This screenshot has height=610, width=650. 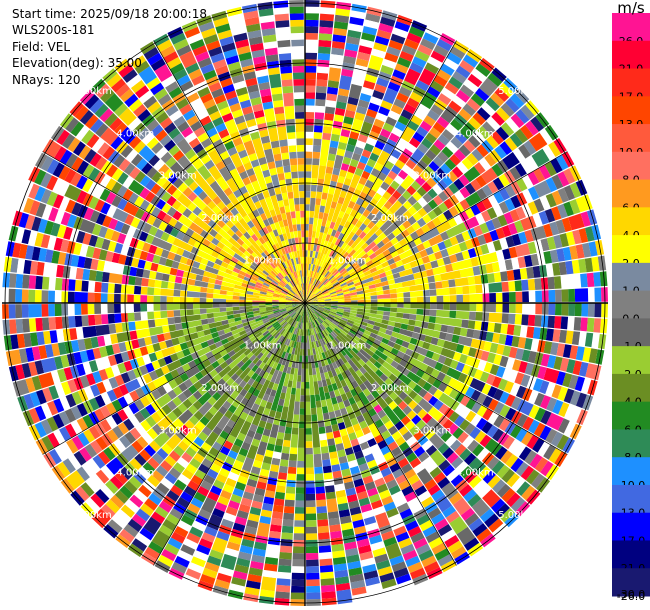 What do you see at coordinates (77, 63) in the screenshot?
I see `elevation-text: Elevation(deg): 35.00` at bounding box center [77, 63].